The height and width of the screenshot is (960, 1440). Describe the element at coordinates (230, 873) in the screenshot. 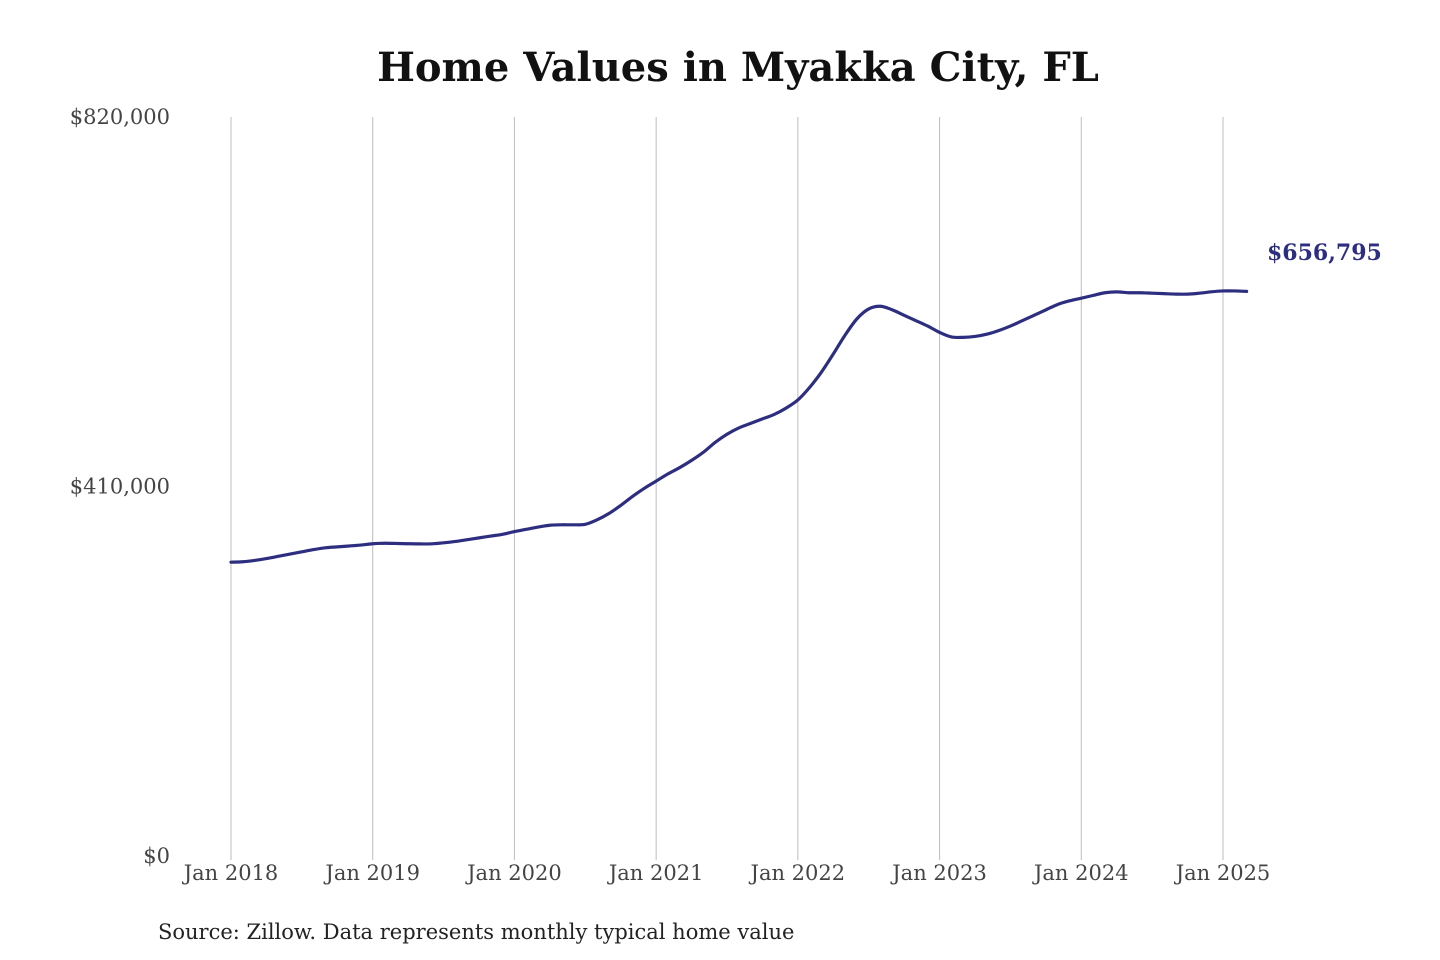

I see `x-tick-label: Jan 2018` at that location.